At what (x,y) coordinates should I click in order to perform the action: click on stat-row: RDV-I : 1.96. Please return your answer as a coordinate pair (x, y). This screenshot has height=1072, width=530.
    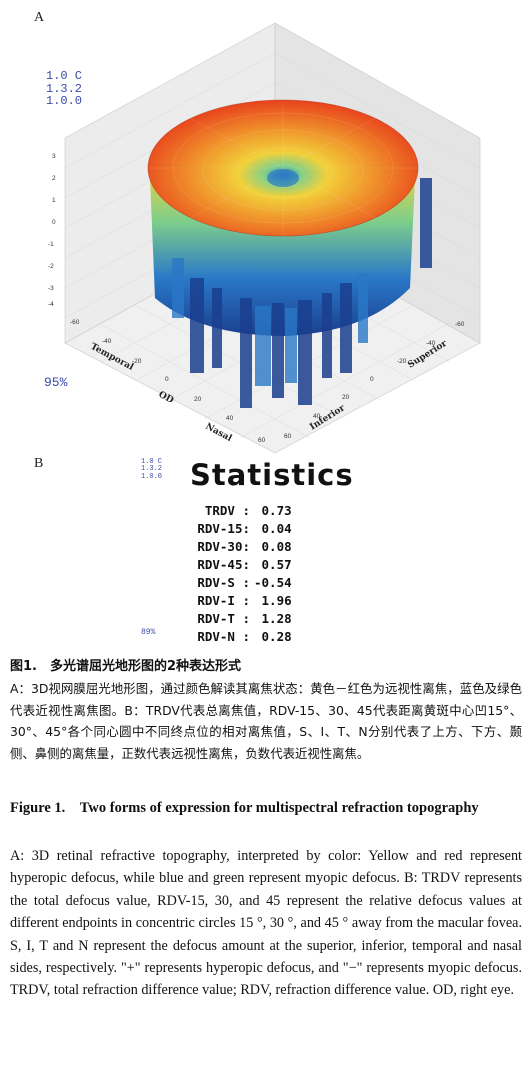
    Looking at the image, I should click on (260, 602).